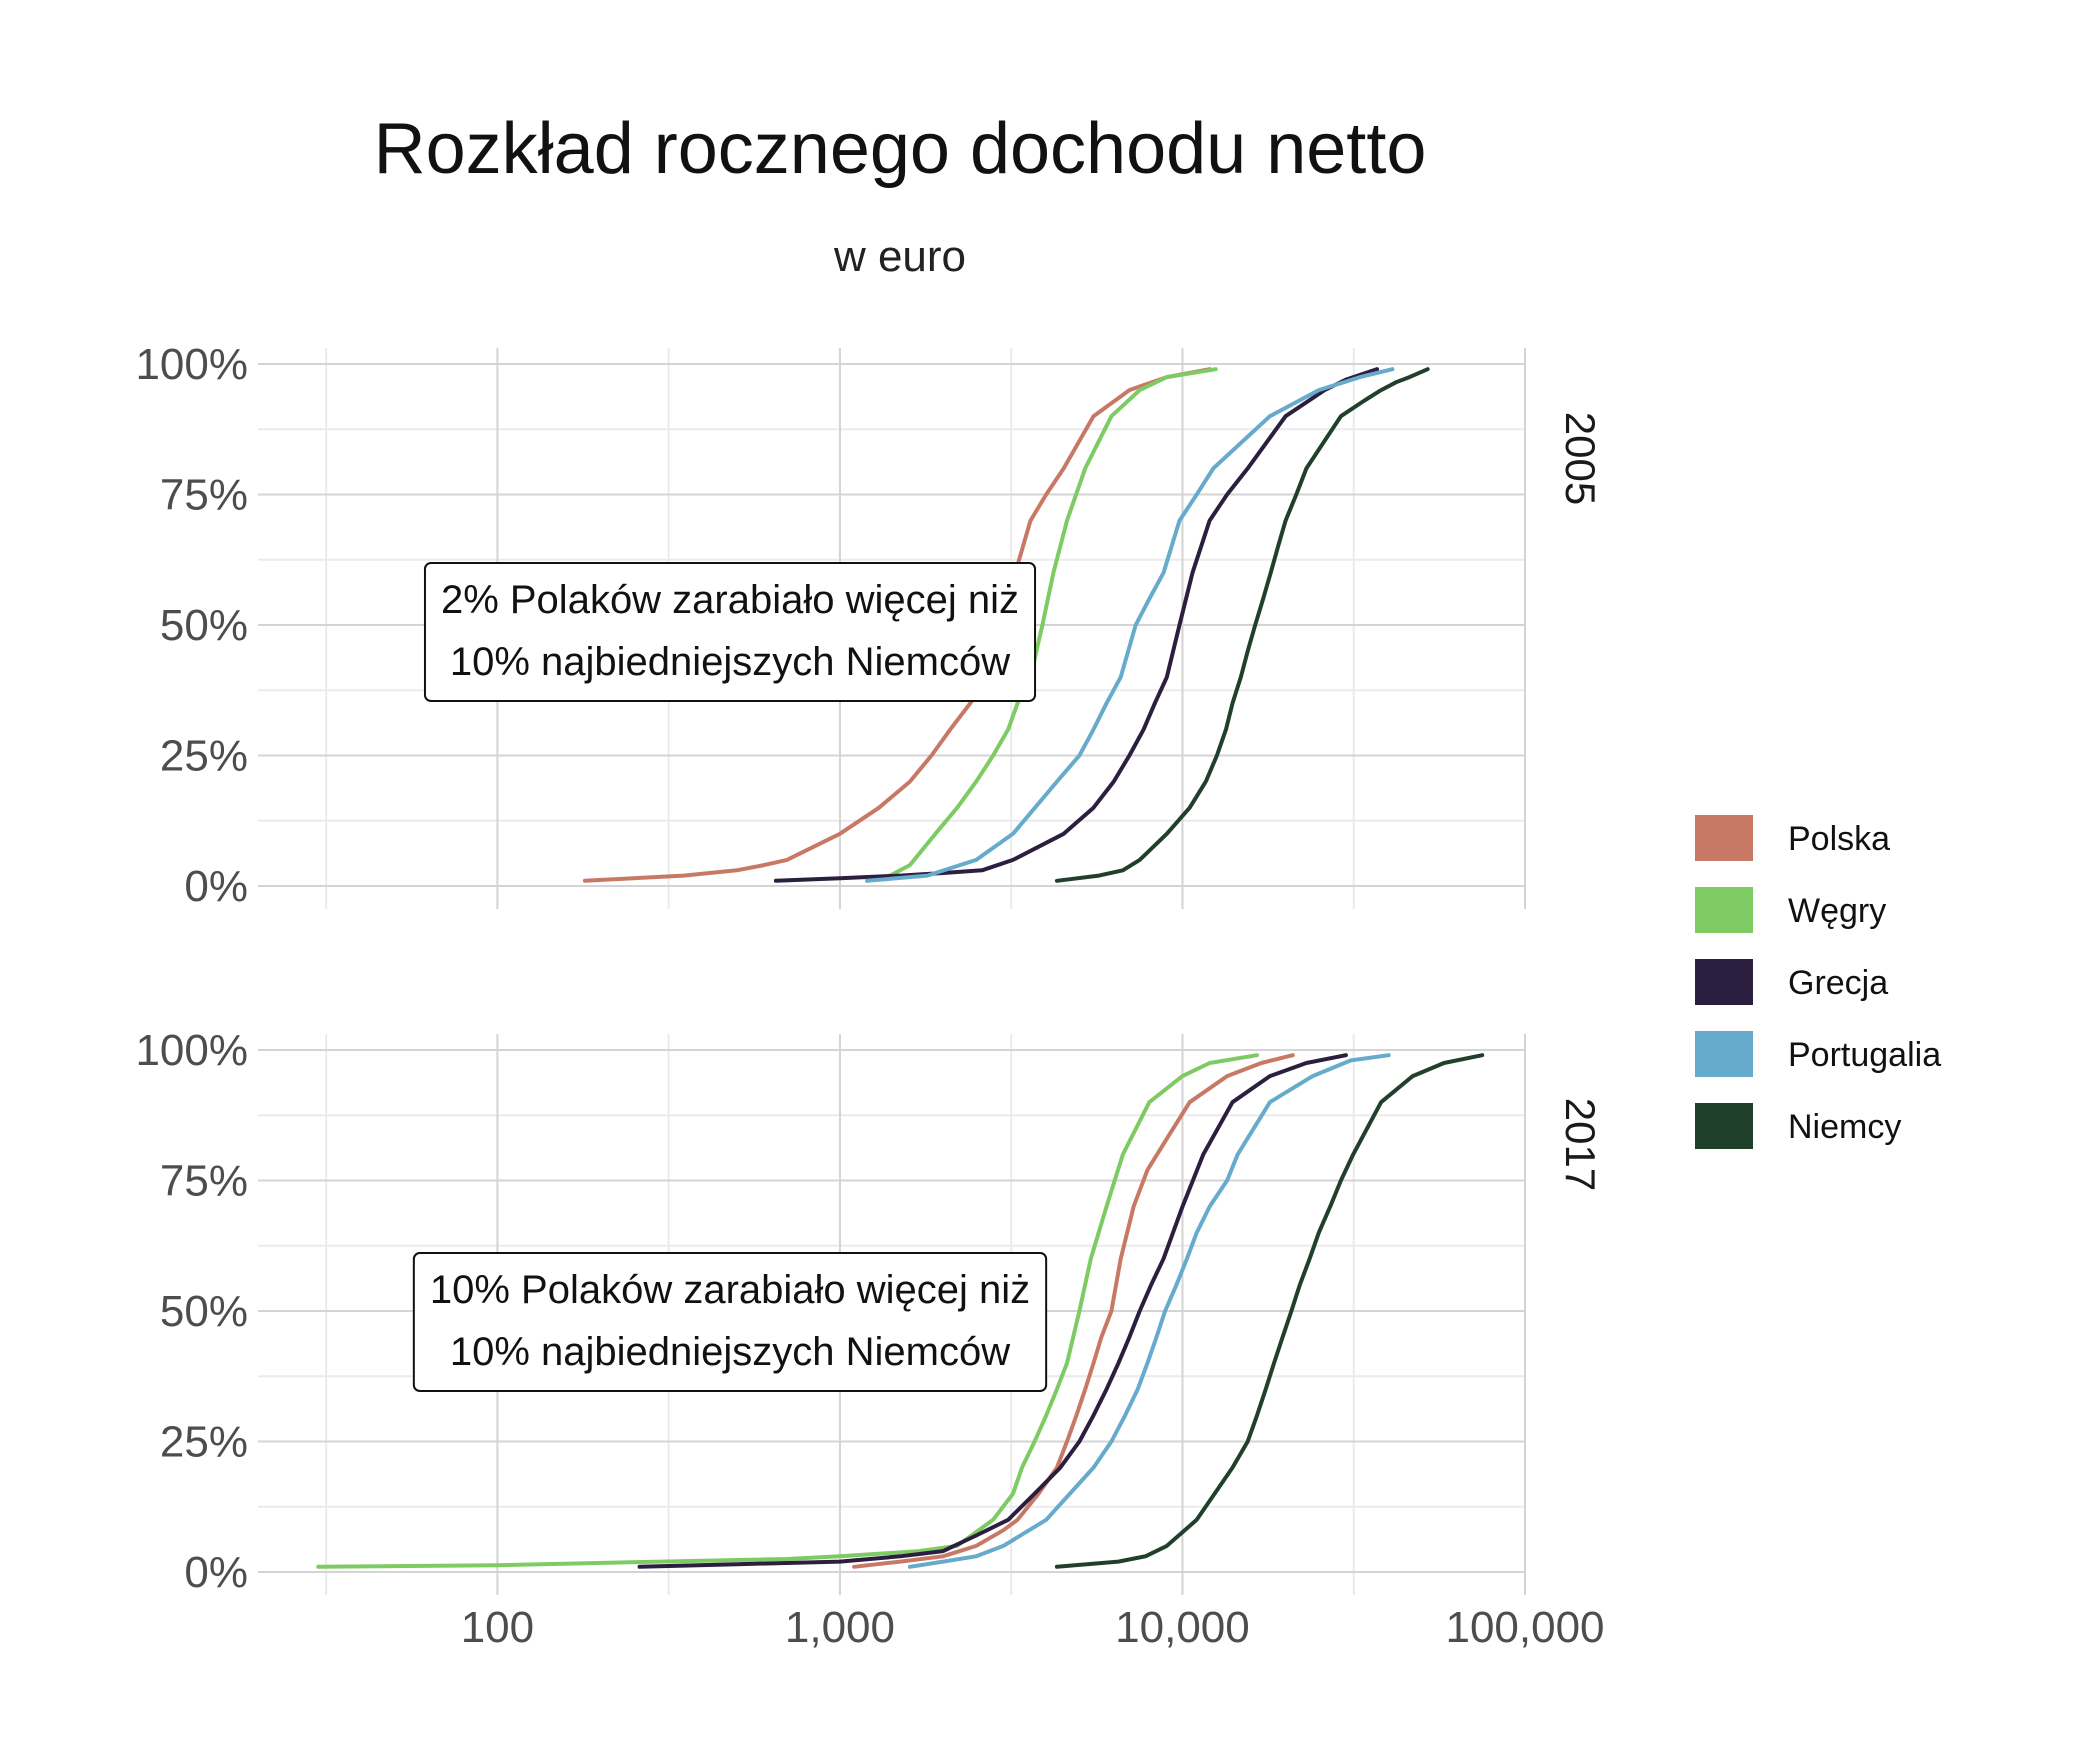  Describe the element at coordinates (1033, 1627) in the screenshot. I see `x-axis: 100 1,000 10,000 100,000` at that location.